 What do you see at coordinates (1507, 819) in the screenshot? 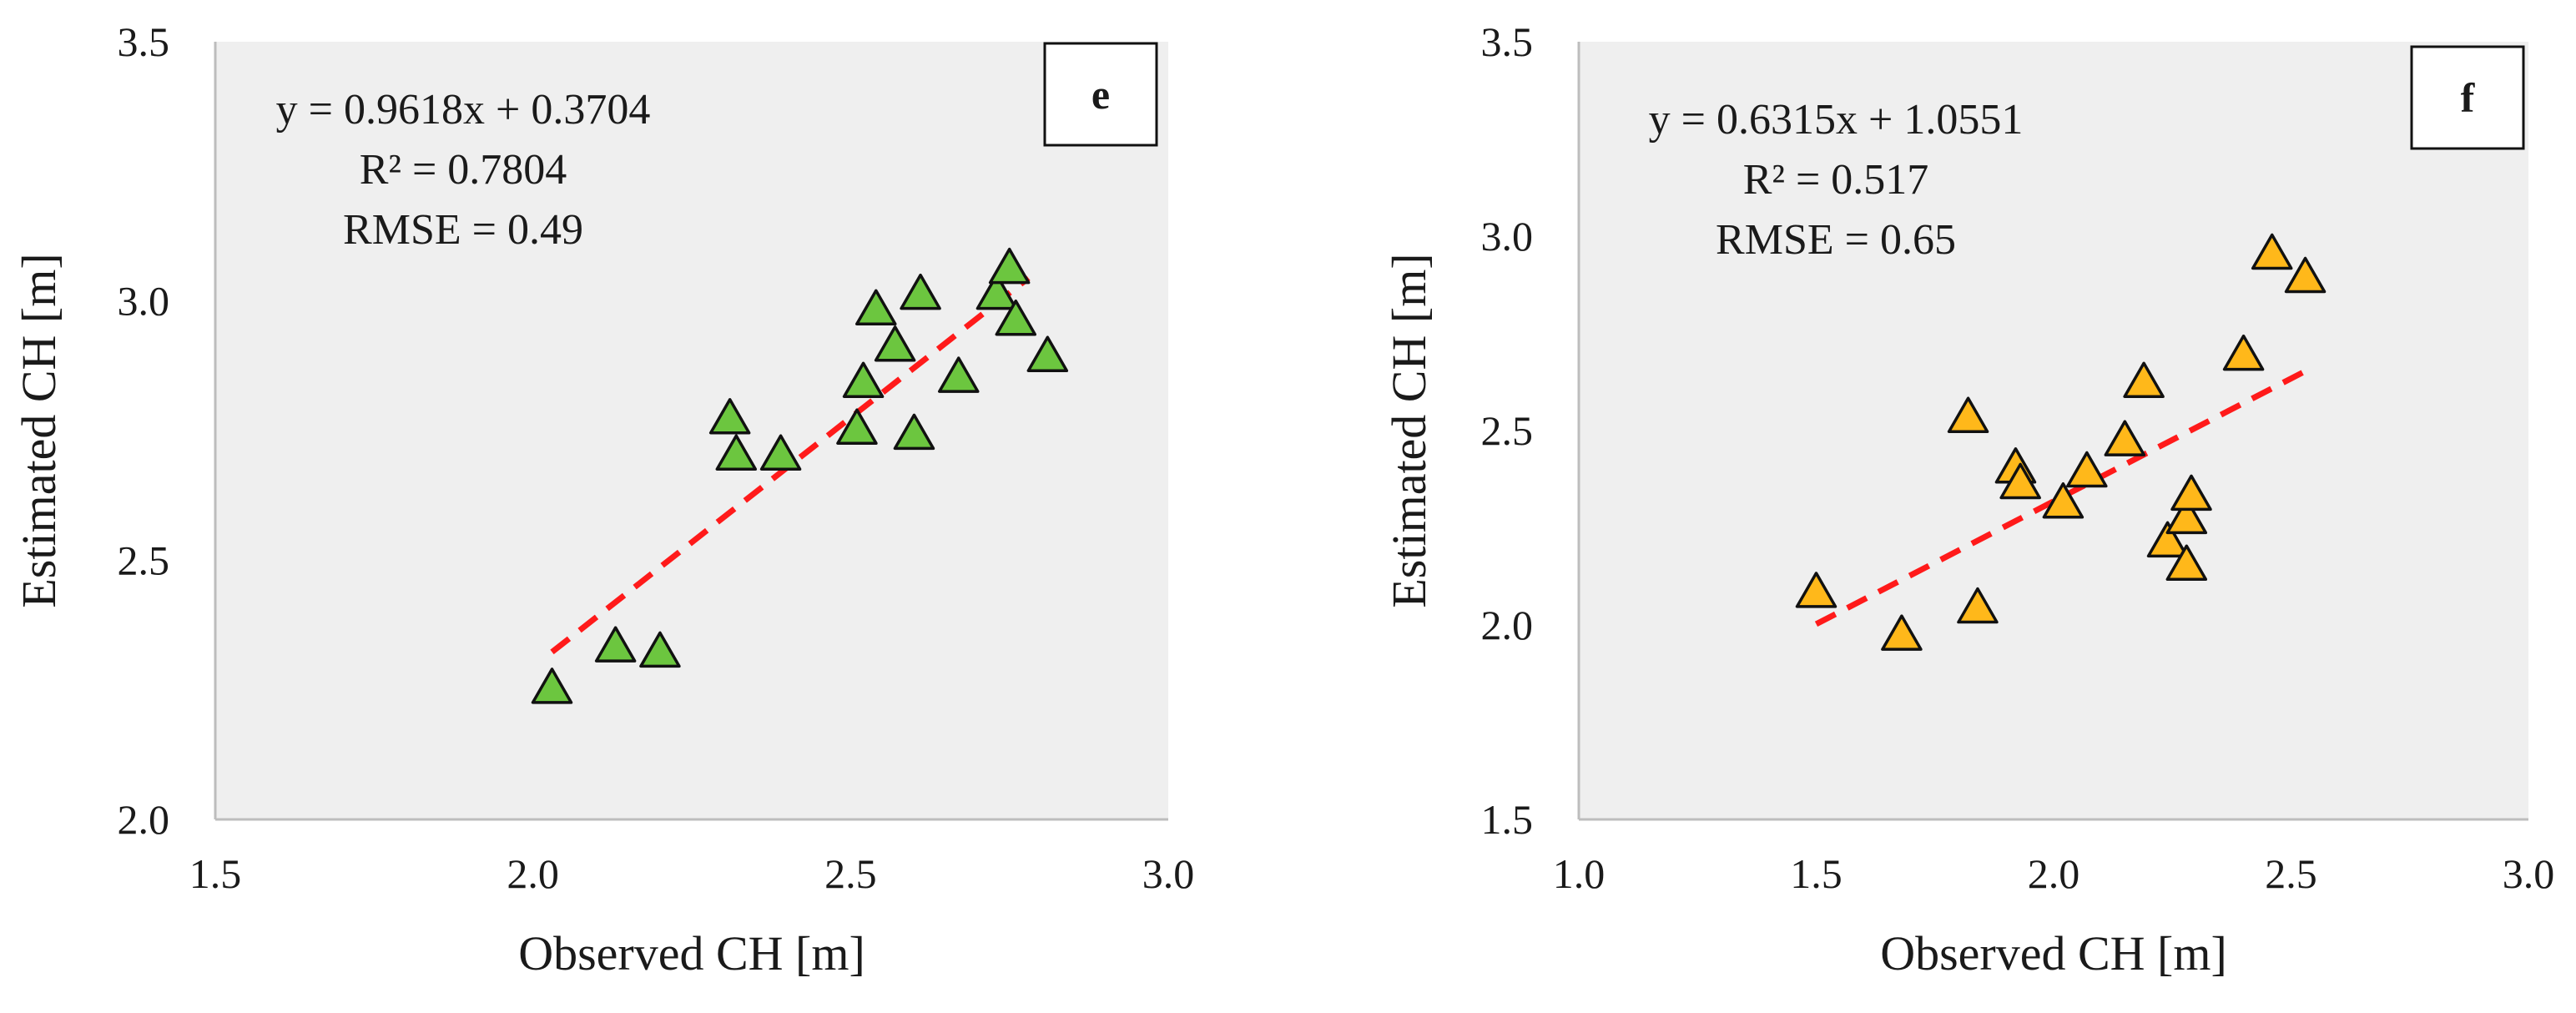
I see `y-tick-label: 1.5` at bounding box center [1507, 819].